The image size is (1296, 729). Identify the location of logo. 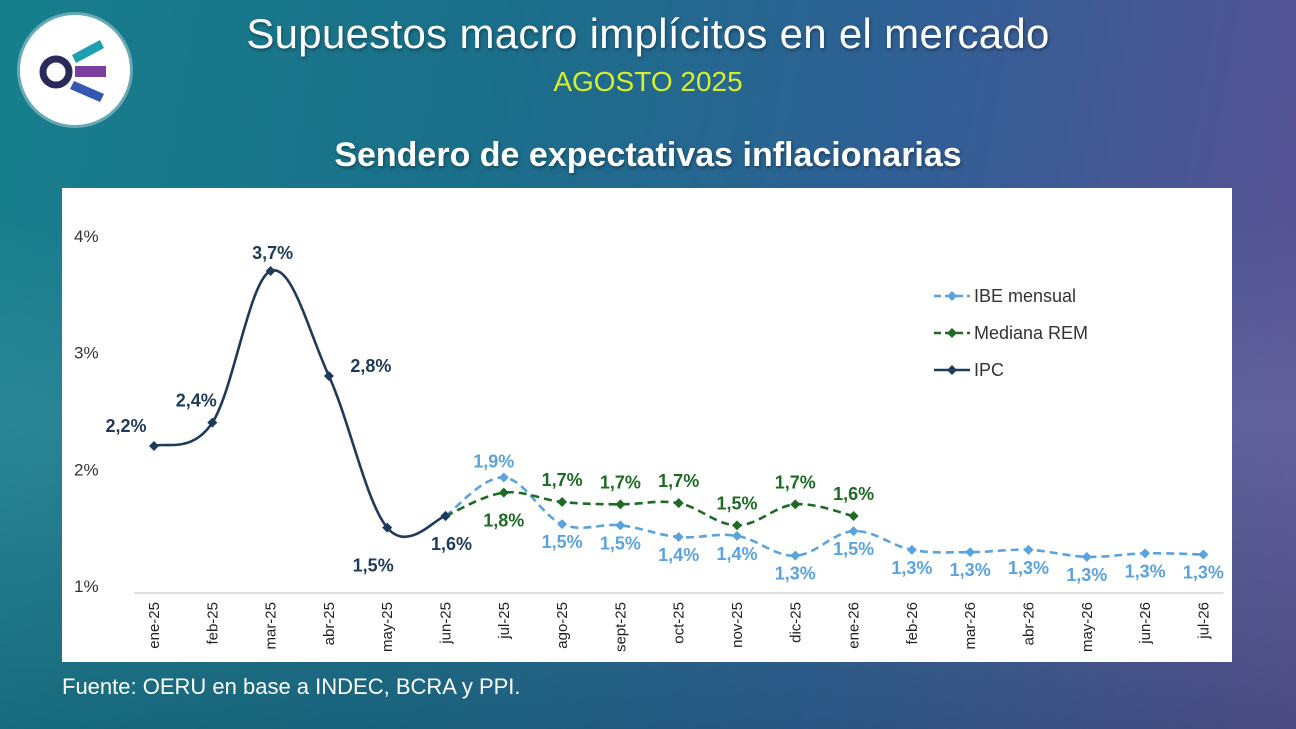
(75, 70).